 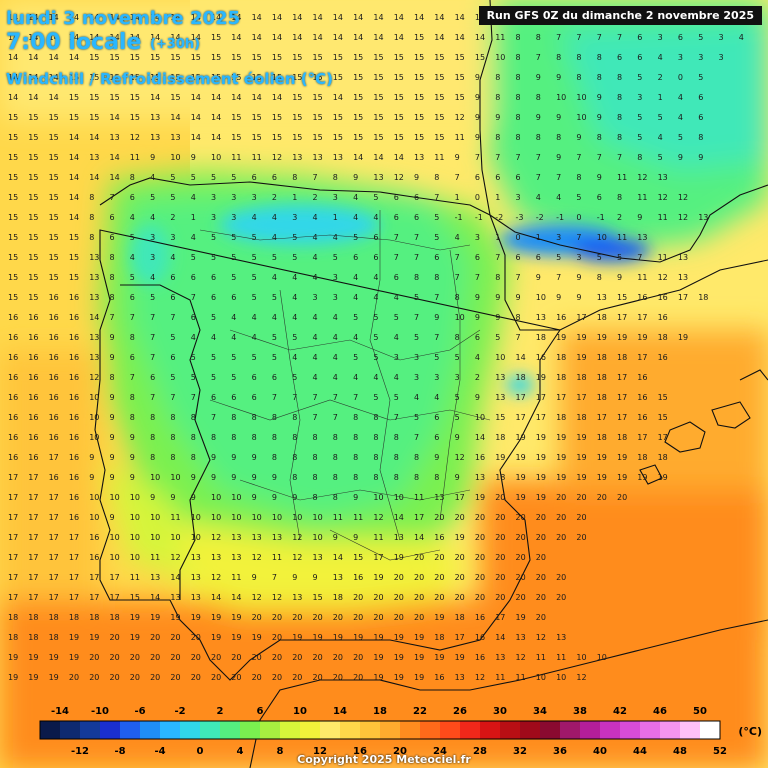 What do you see at coordinates (380, 711) in the screenshot?
I see `legend-tick-upper: 18` at bounding box center [380, 711].